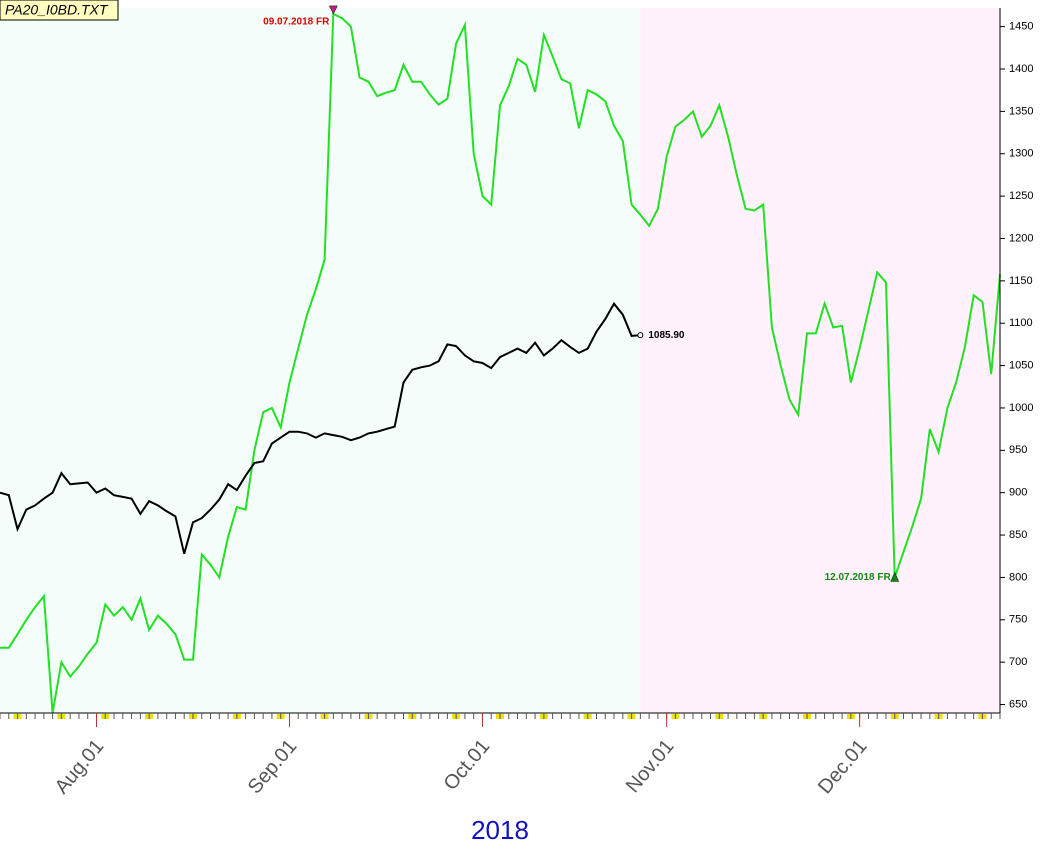 This screenshot has width=1063, height=849. What do you see at coordinates (858, 577) in the screenshot?
I see `annotation: 12.07.2018 FR` at bounding box center [858, 577].